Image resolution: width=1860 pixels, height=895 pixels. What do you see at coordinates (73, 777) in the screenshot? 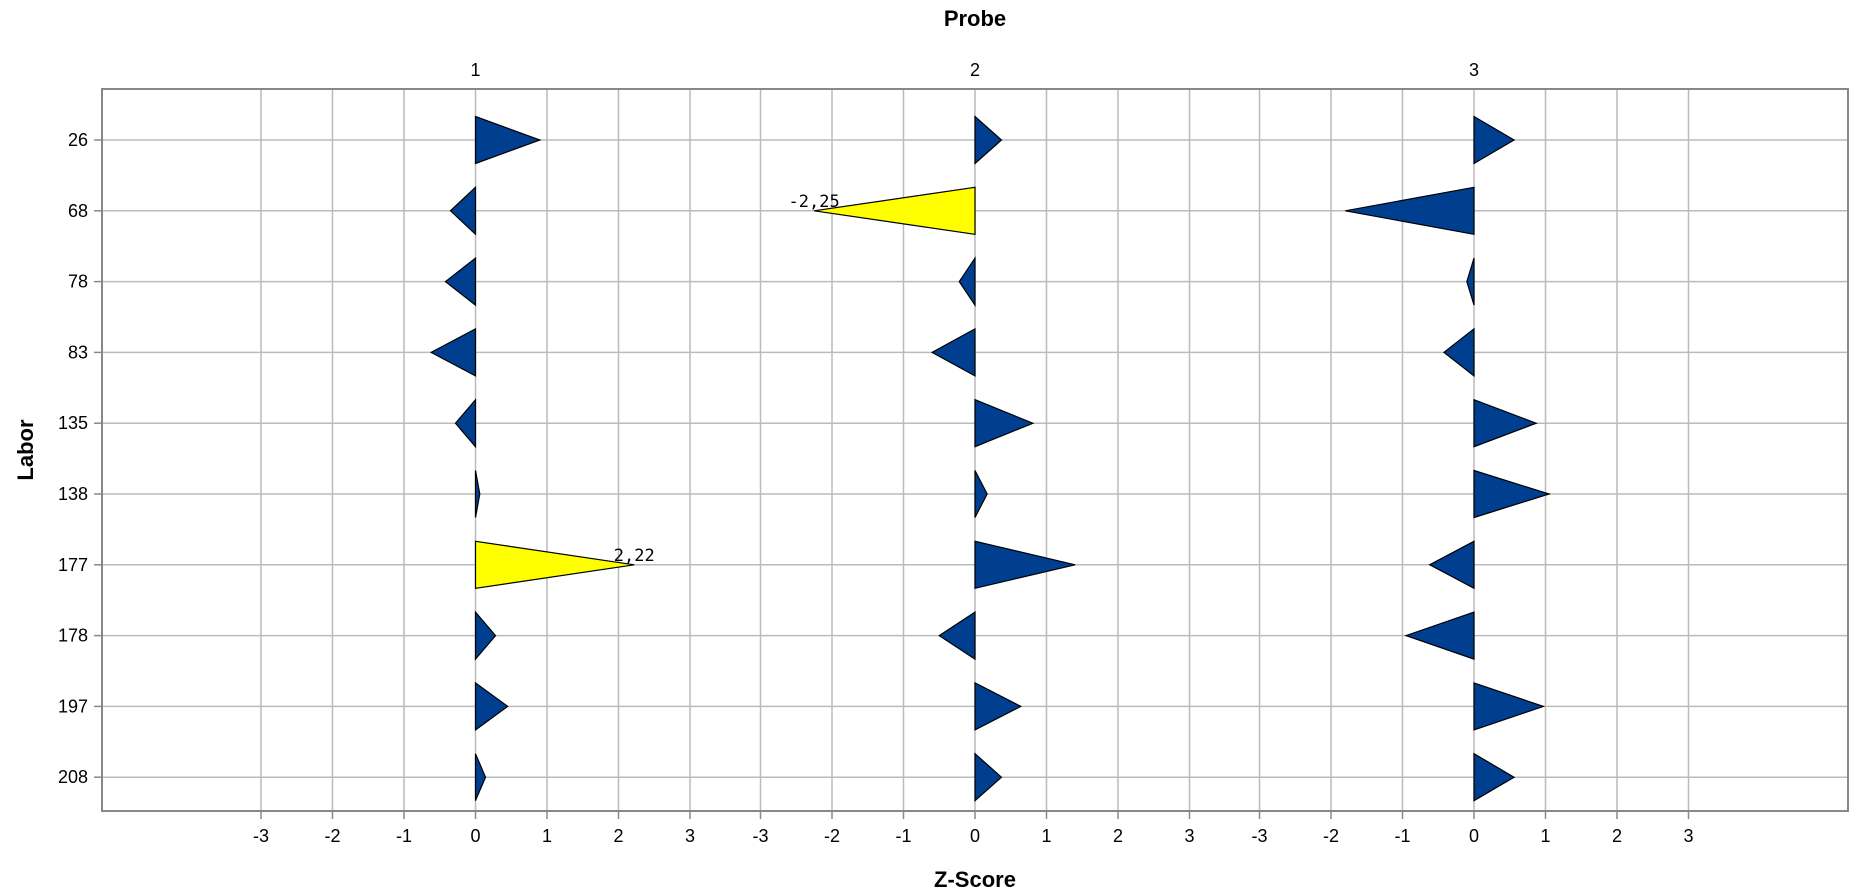
I see `y-tick-label: 208` at bounding box center [73, 777].